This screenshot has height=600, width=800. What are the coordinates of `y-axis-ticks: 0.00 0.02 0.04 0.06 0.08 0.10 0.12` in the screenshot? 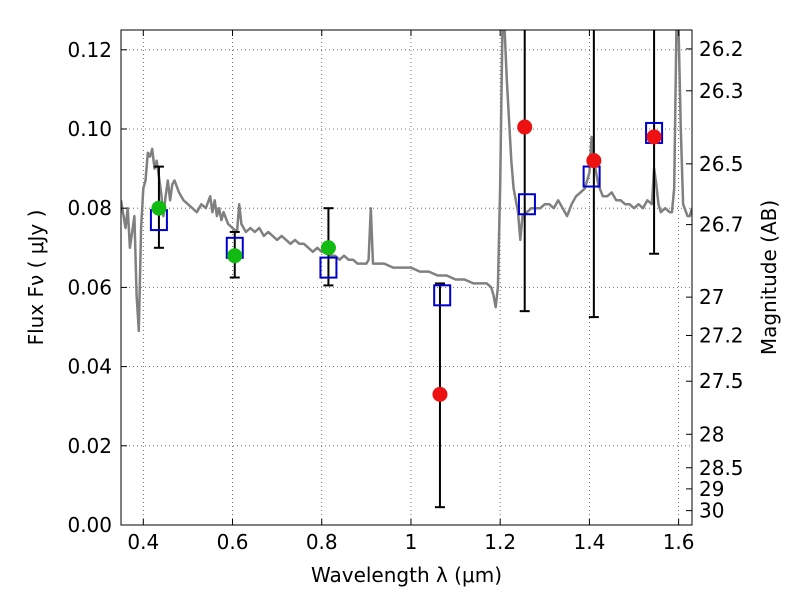 It's located at (97, 287).